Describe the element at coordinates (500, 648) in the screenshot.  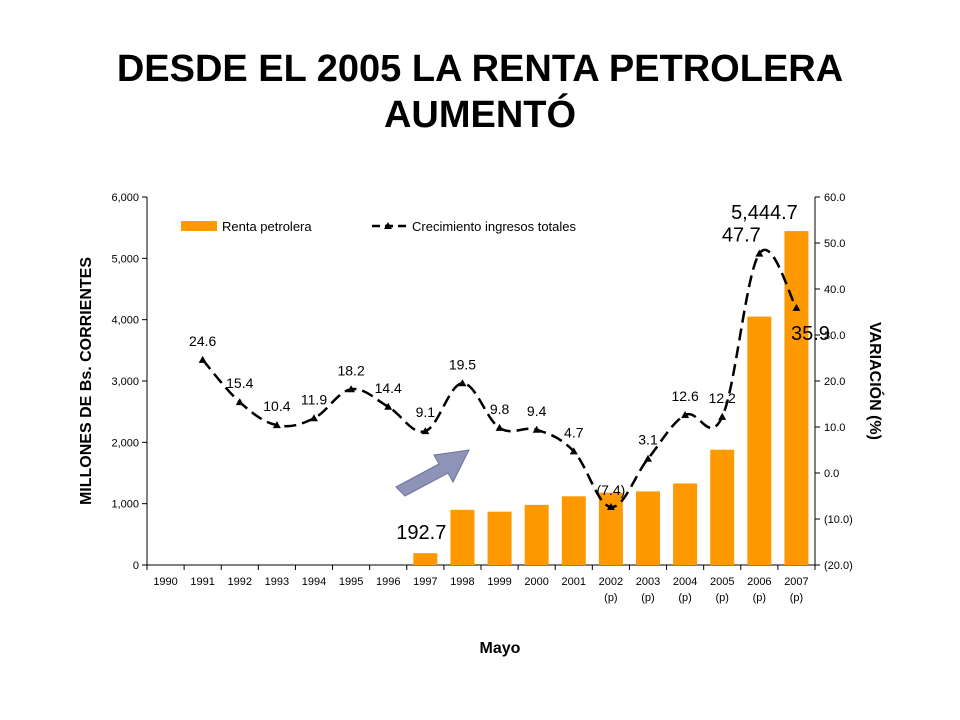
I see `footer-label: Mayo` at that location.